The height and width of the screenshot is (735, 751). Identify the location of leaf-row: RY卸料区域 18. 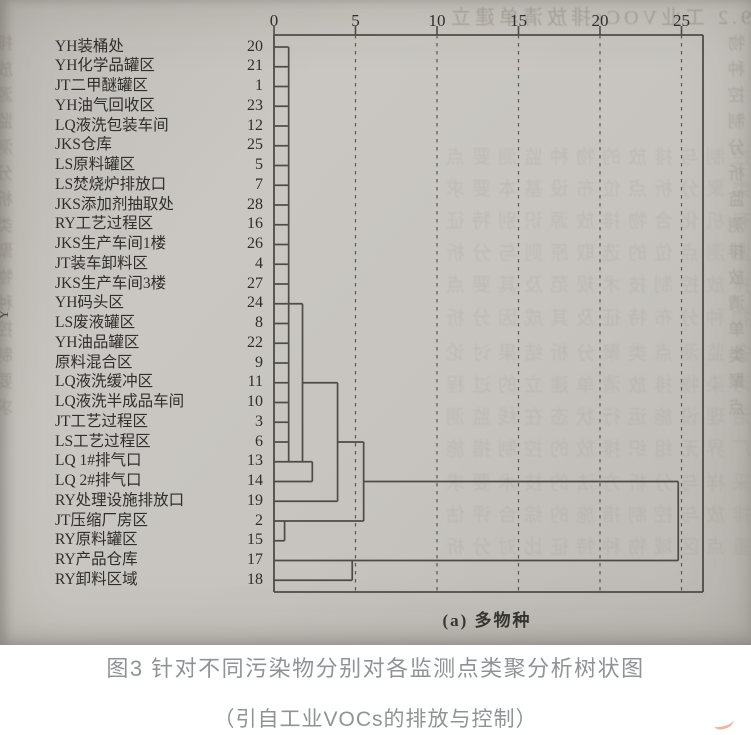
(131, 580).